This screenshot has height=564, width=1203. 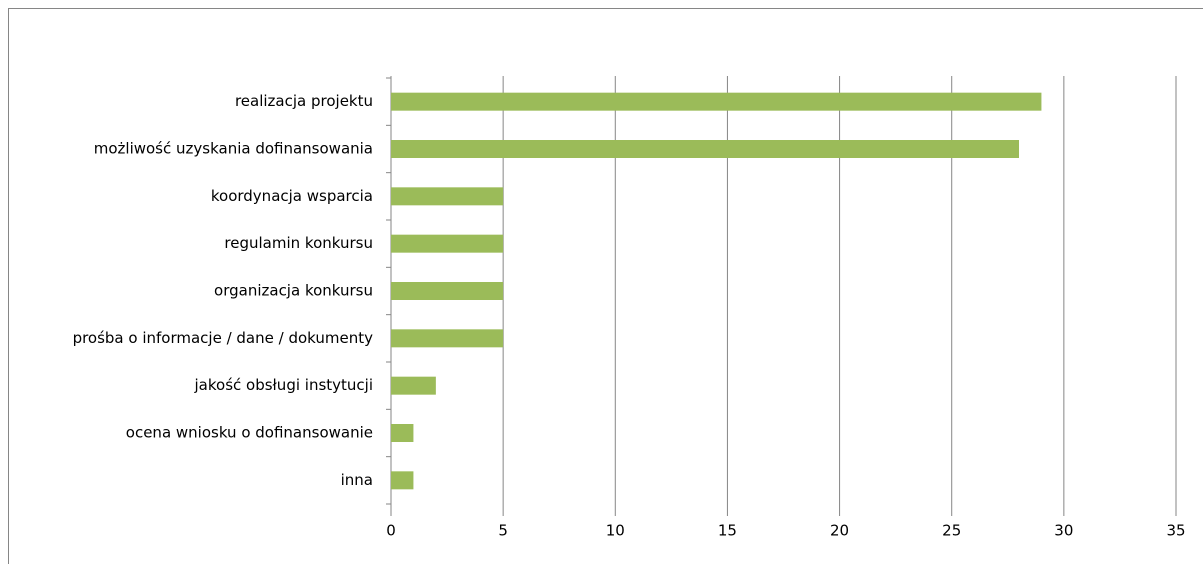 I want to click on y-tick-label: regulamin konkursu, so click(x=298, y=243).